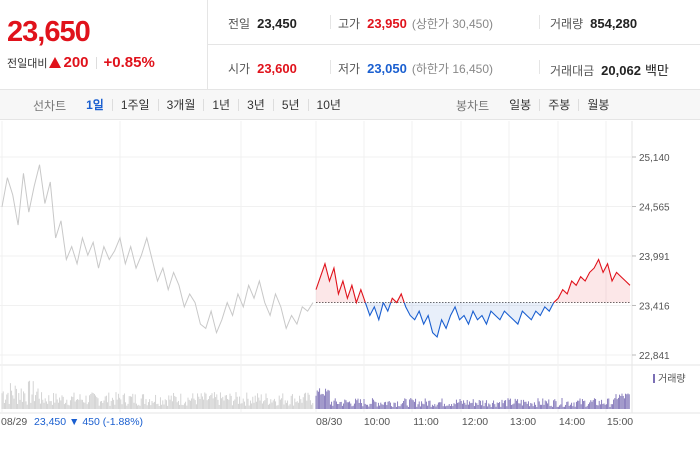 This screenshot has width=700, height=450. I want to click on high-cell: 고가 23,950 (상한가 30,450), so click(415, 23).